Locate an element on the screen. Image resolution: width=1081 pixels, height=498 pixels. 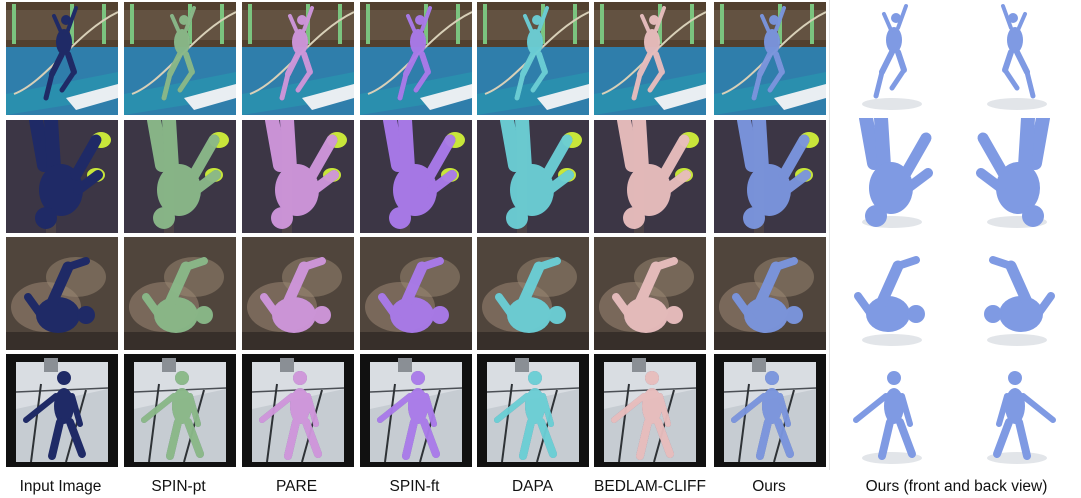
grid-image-r1-dapa is located at coordinates (533, 58).